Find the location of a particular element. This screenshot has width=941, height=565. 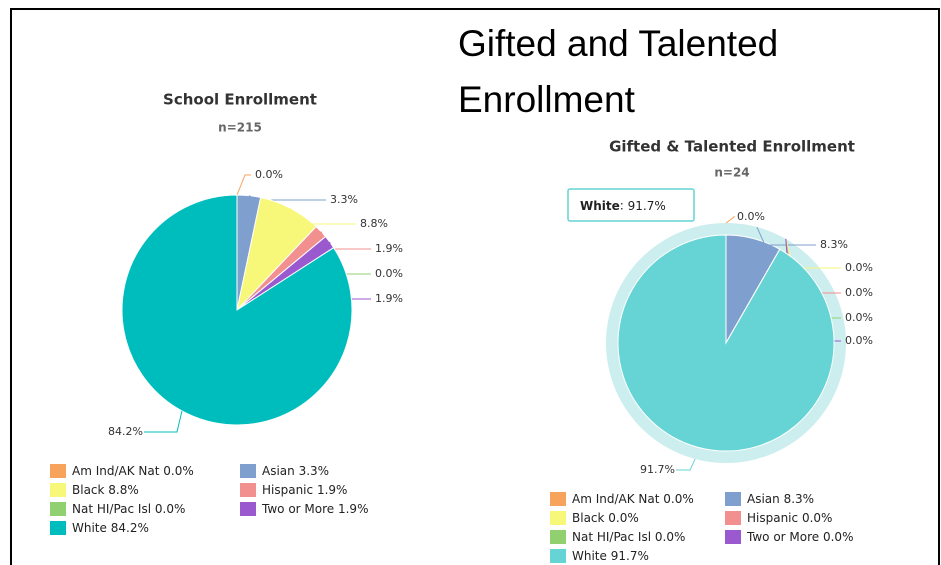

data-label: 8.8% is located at coordinates (374, 223).